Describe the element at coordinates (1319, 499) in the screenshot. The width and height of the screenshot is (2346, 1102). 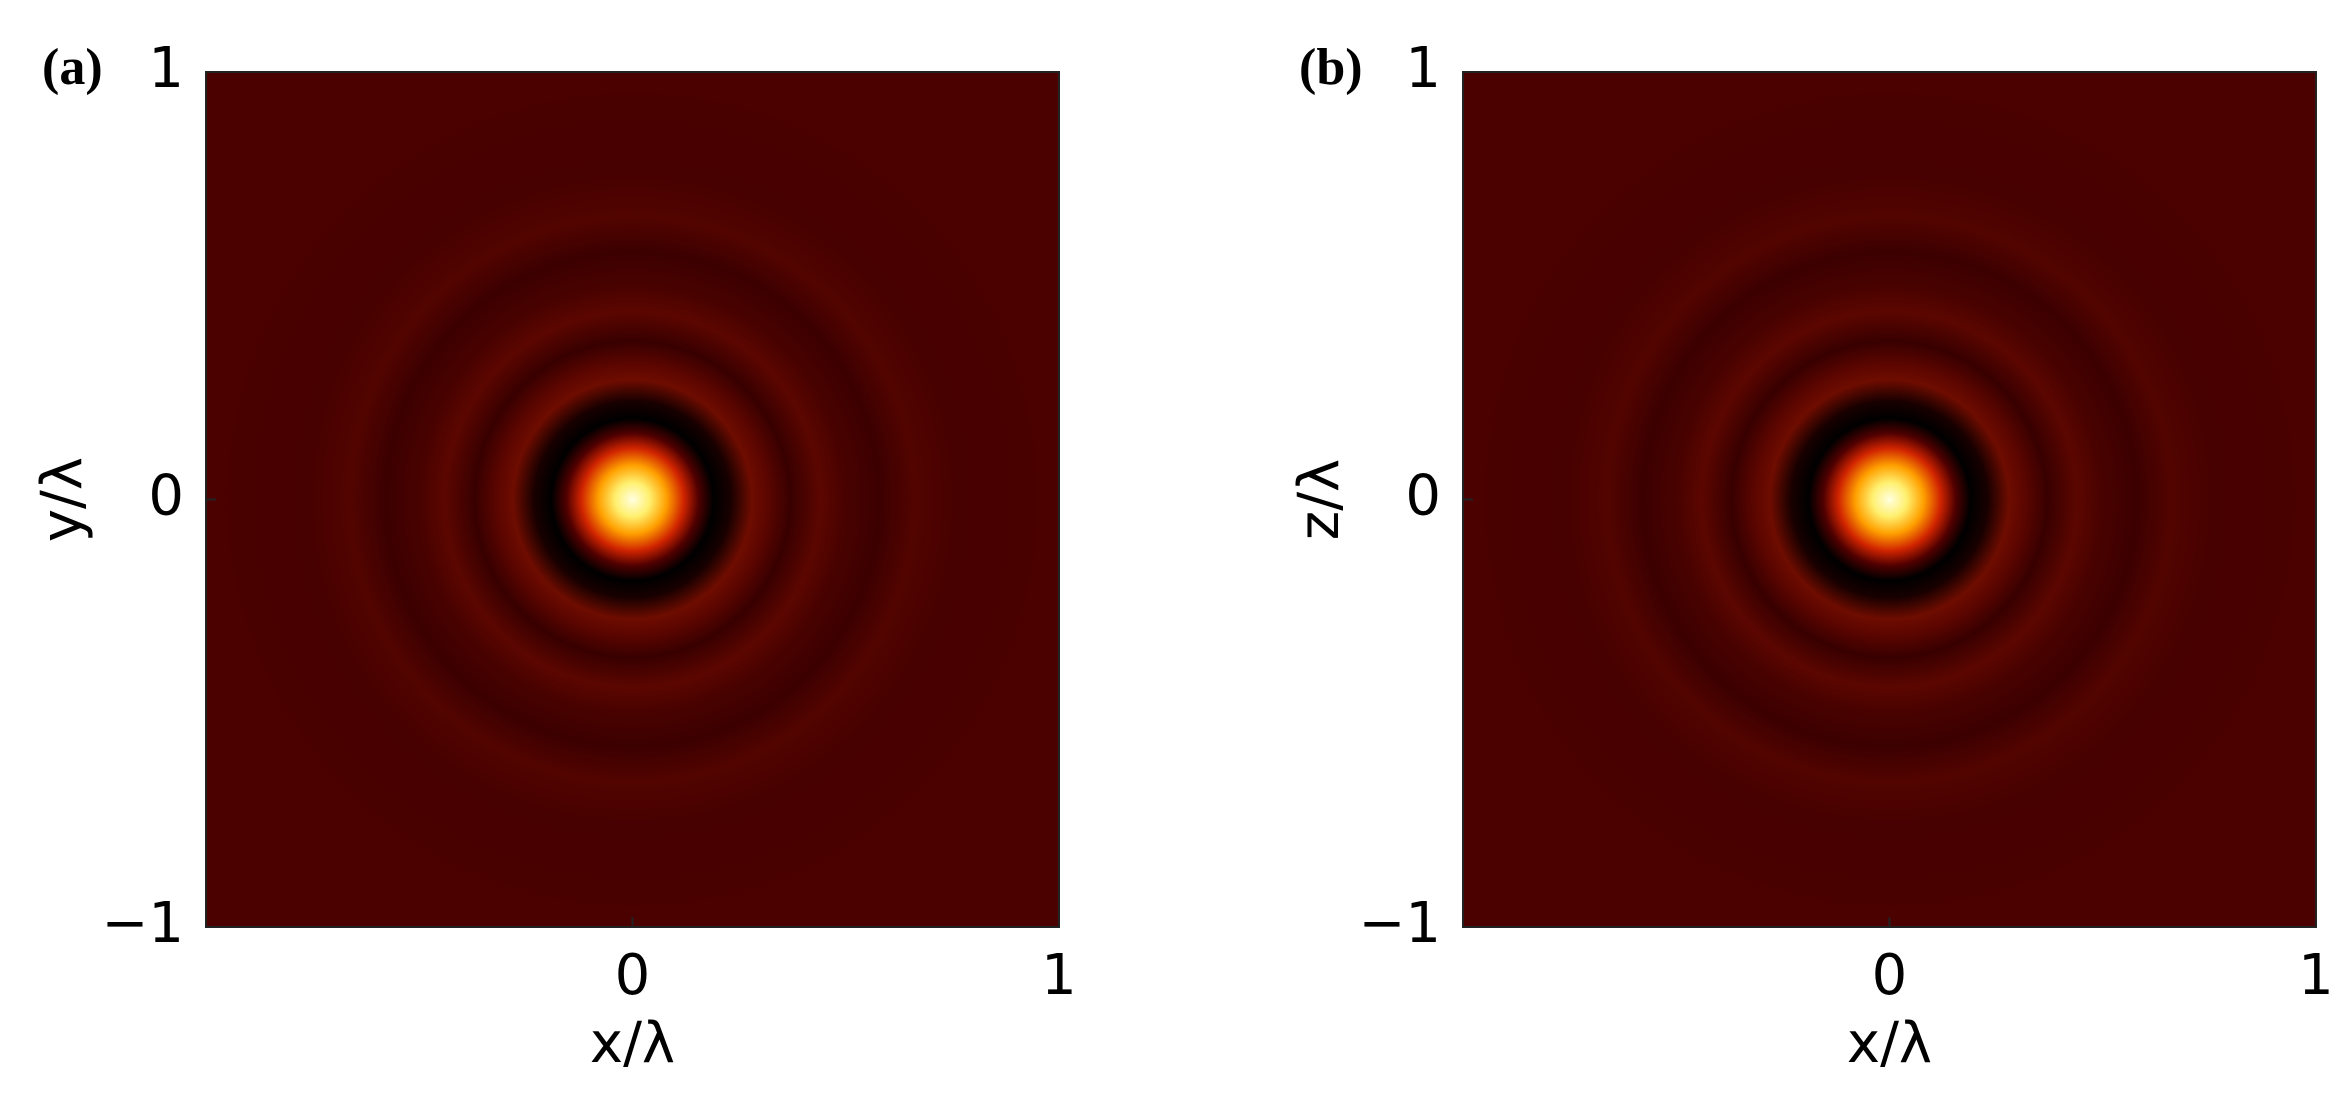
I see `y-axis-label: z/λ` at that location.